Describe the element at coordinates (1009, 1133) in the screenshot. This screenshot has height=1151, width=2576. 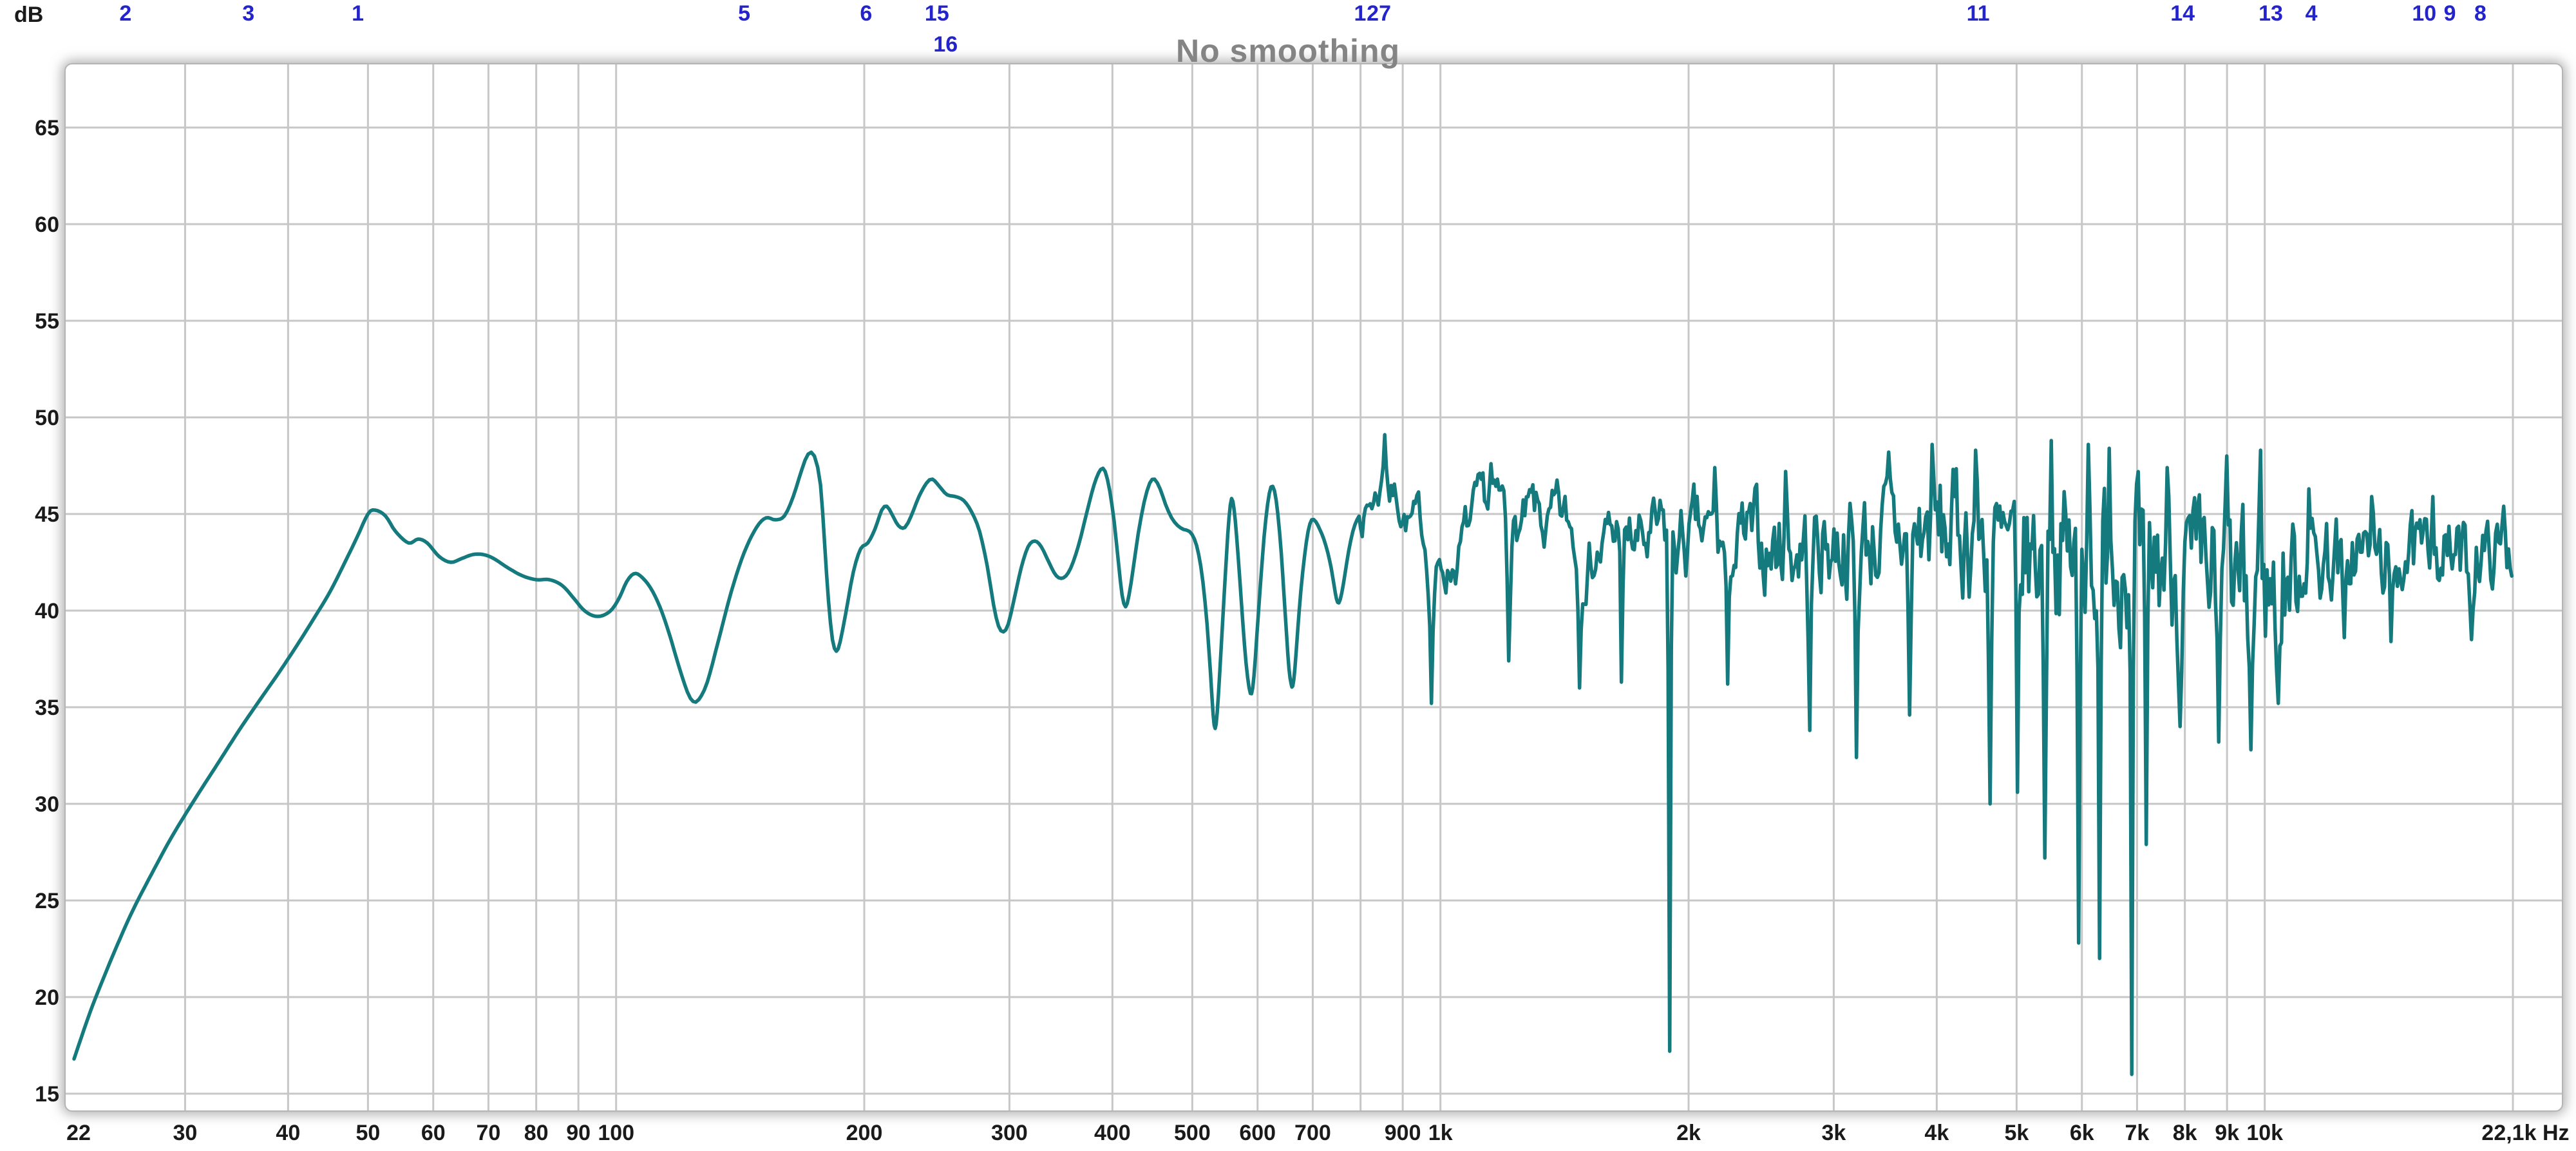
I see `x-tick-label: 300` at that location.